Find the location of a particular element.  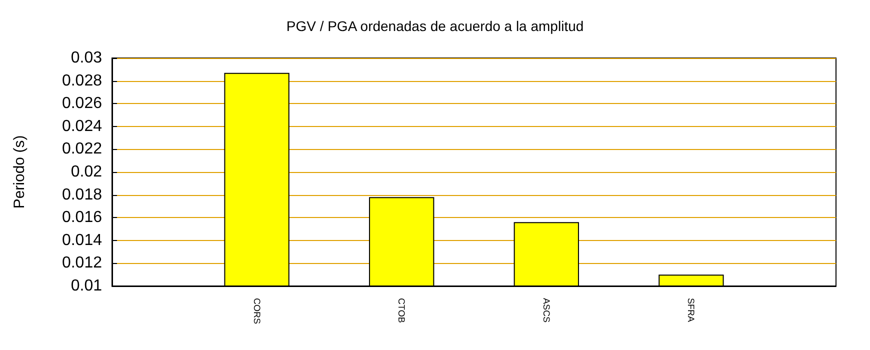

y-tick-label: 0.024 is located at coordinates (82, 126).